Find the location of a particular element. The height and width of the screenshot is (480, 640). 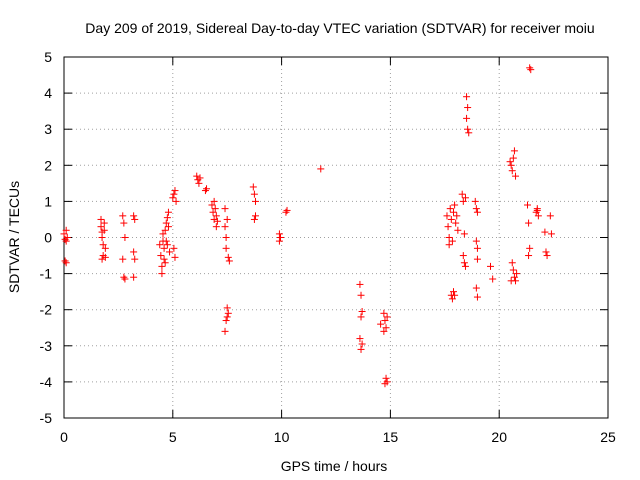

x-axis-label: GPS time / hours is located at coordinates (334, 466).